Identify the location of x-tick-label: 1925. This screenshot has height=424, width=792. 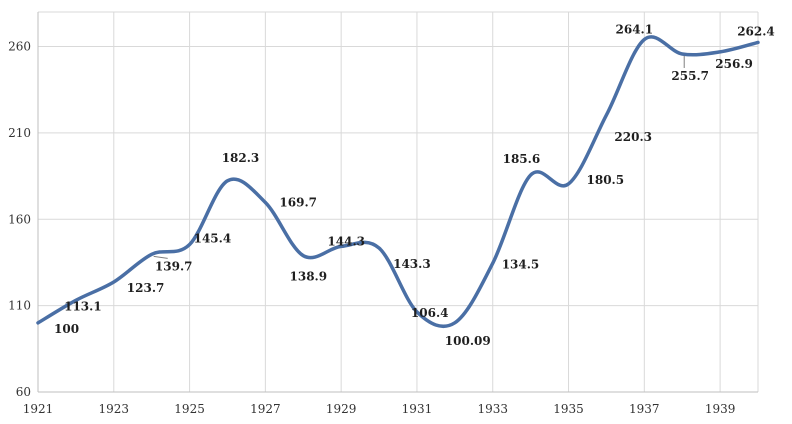
(189, 409).